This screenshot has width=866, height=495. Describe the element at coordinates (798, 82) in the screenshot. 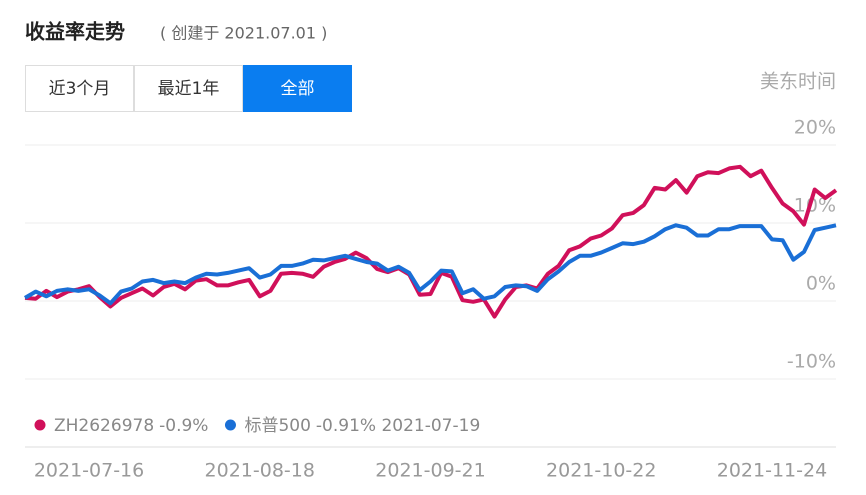

I see `timezone: 美东时间` at that location.